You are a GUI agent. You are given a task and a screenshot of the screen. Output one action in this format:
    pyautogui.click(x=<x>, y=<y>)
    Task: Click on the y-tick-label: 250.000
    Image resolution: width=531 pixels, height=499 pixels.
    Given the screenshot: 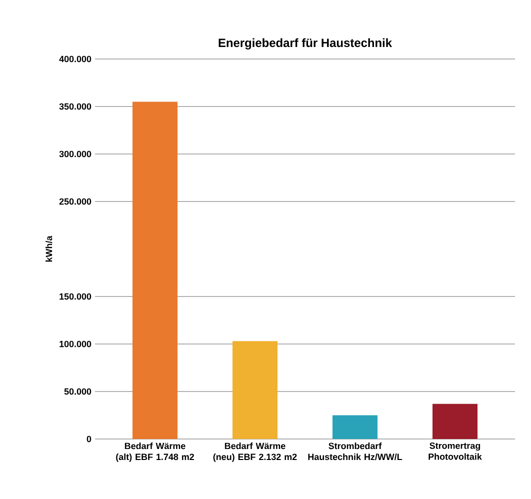 What is the action you would take?
    pyautogui.click(x=75, y=201)
    